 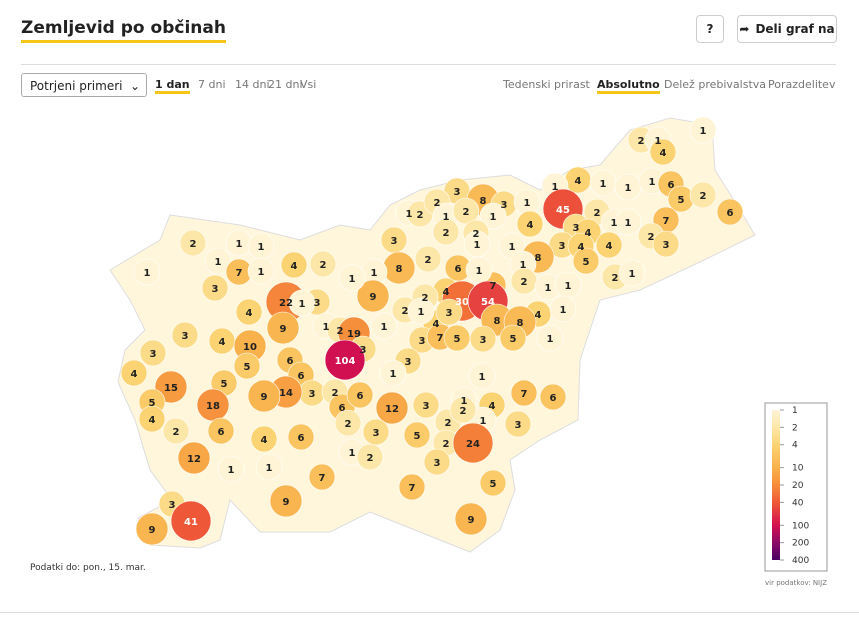 I want to click on legend-label: 200, so click(x=800, y=544).